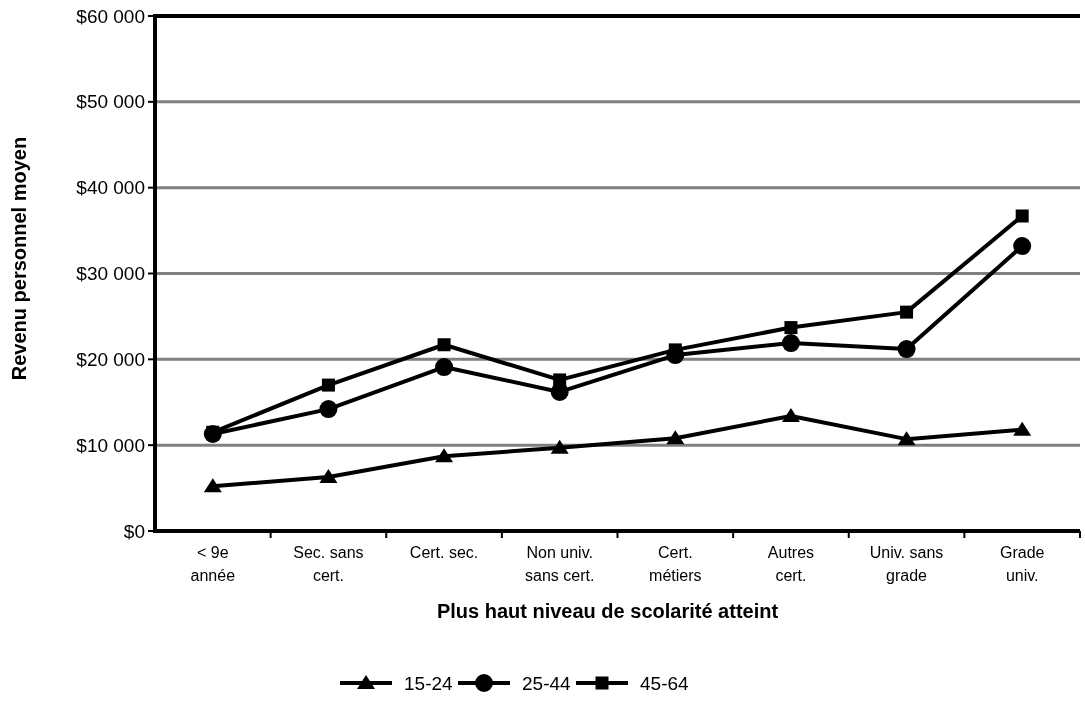  Describe the element at coordinates (19, 258) in the screenshot. I see `y-axis-title: Revenu personnel moyen` at that location.